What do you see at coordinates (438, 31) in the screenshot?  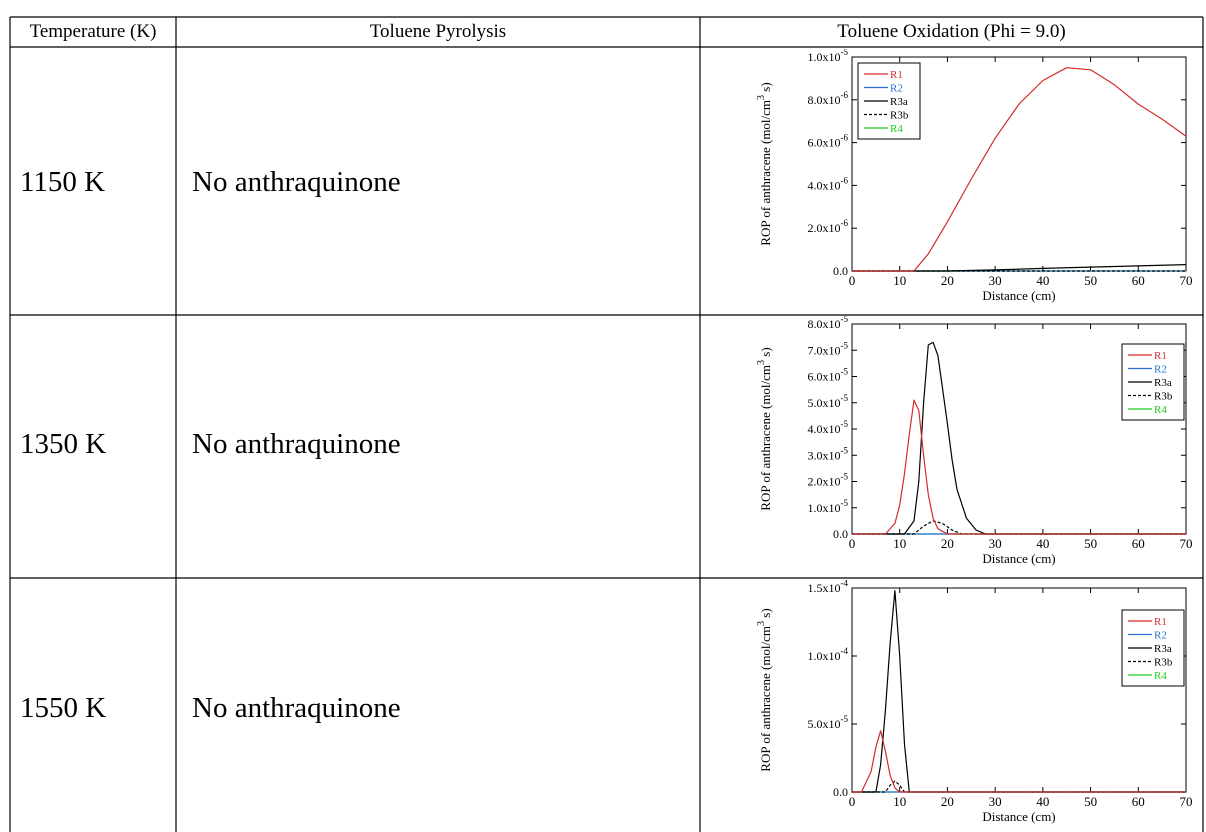 I see `header-pyrolysis: Toluene Pyrolysis` at bounding box center [438, 31].